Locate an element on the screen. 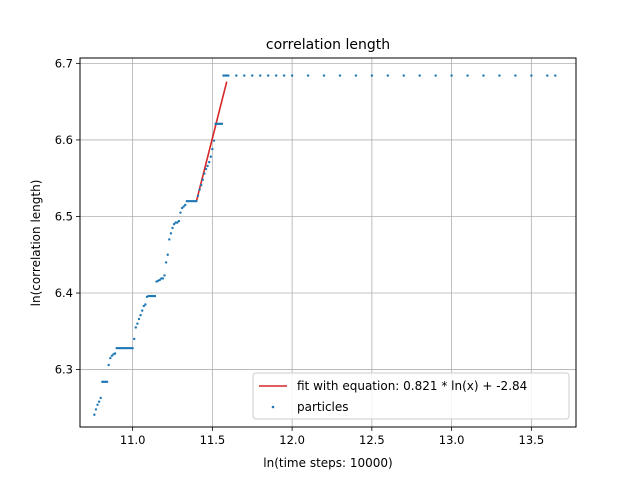 Image resolution: width=640 pixels, height=480 pixels. x-tick-label: 13.5 is located at coordinates (532, 440).